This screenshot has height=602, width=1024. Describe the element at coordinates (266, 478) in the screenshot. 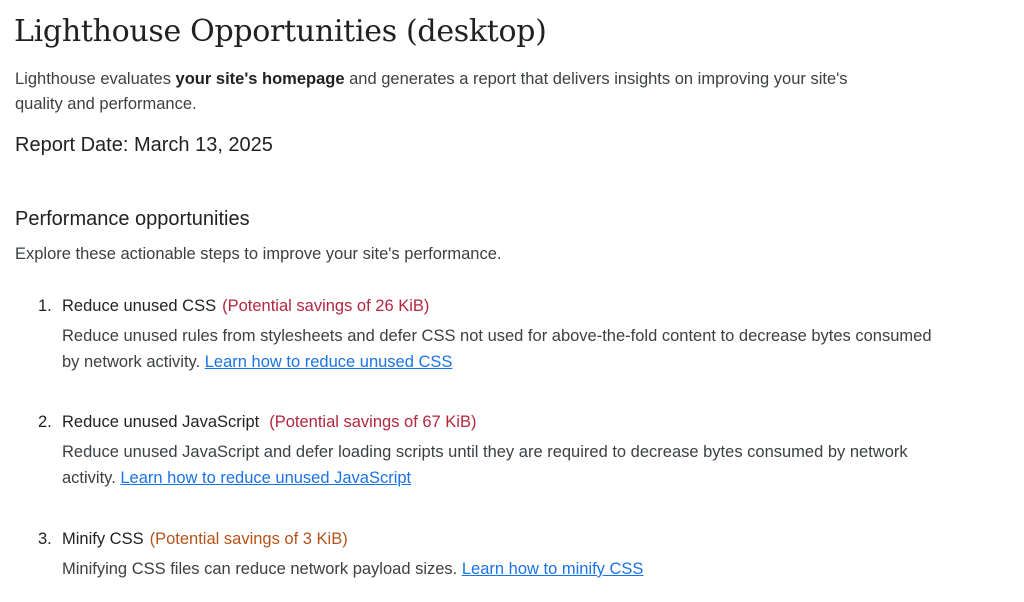

I see `learn-more-link: Learn how to reduce unused JavaScript` at that location.